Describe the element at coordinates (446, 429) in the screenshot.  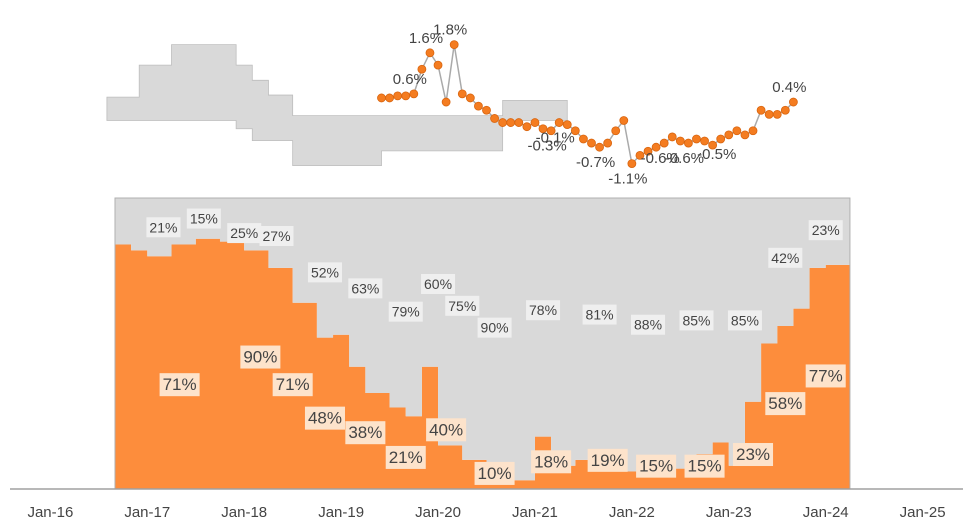
I see `area-label: 40%` at that location.